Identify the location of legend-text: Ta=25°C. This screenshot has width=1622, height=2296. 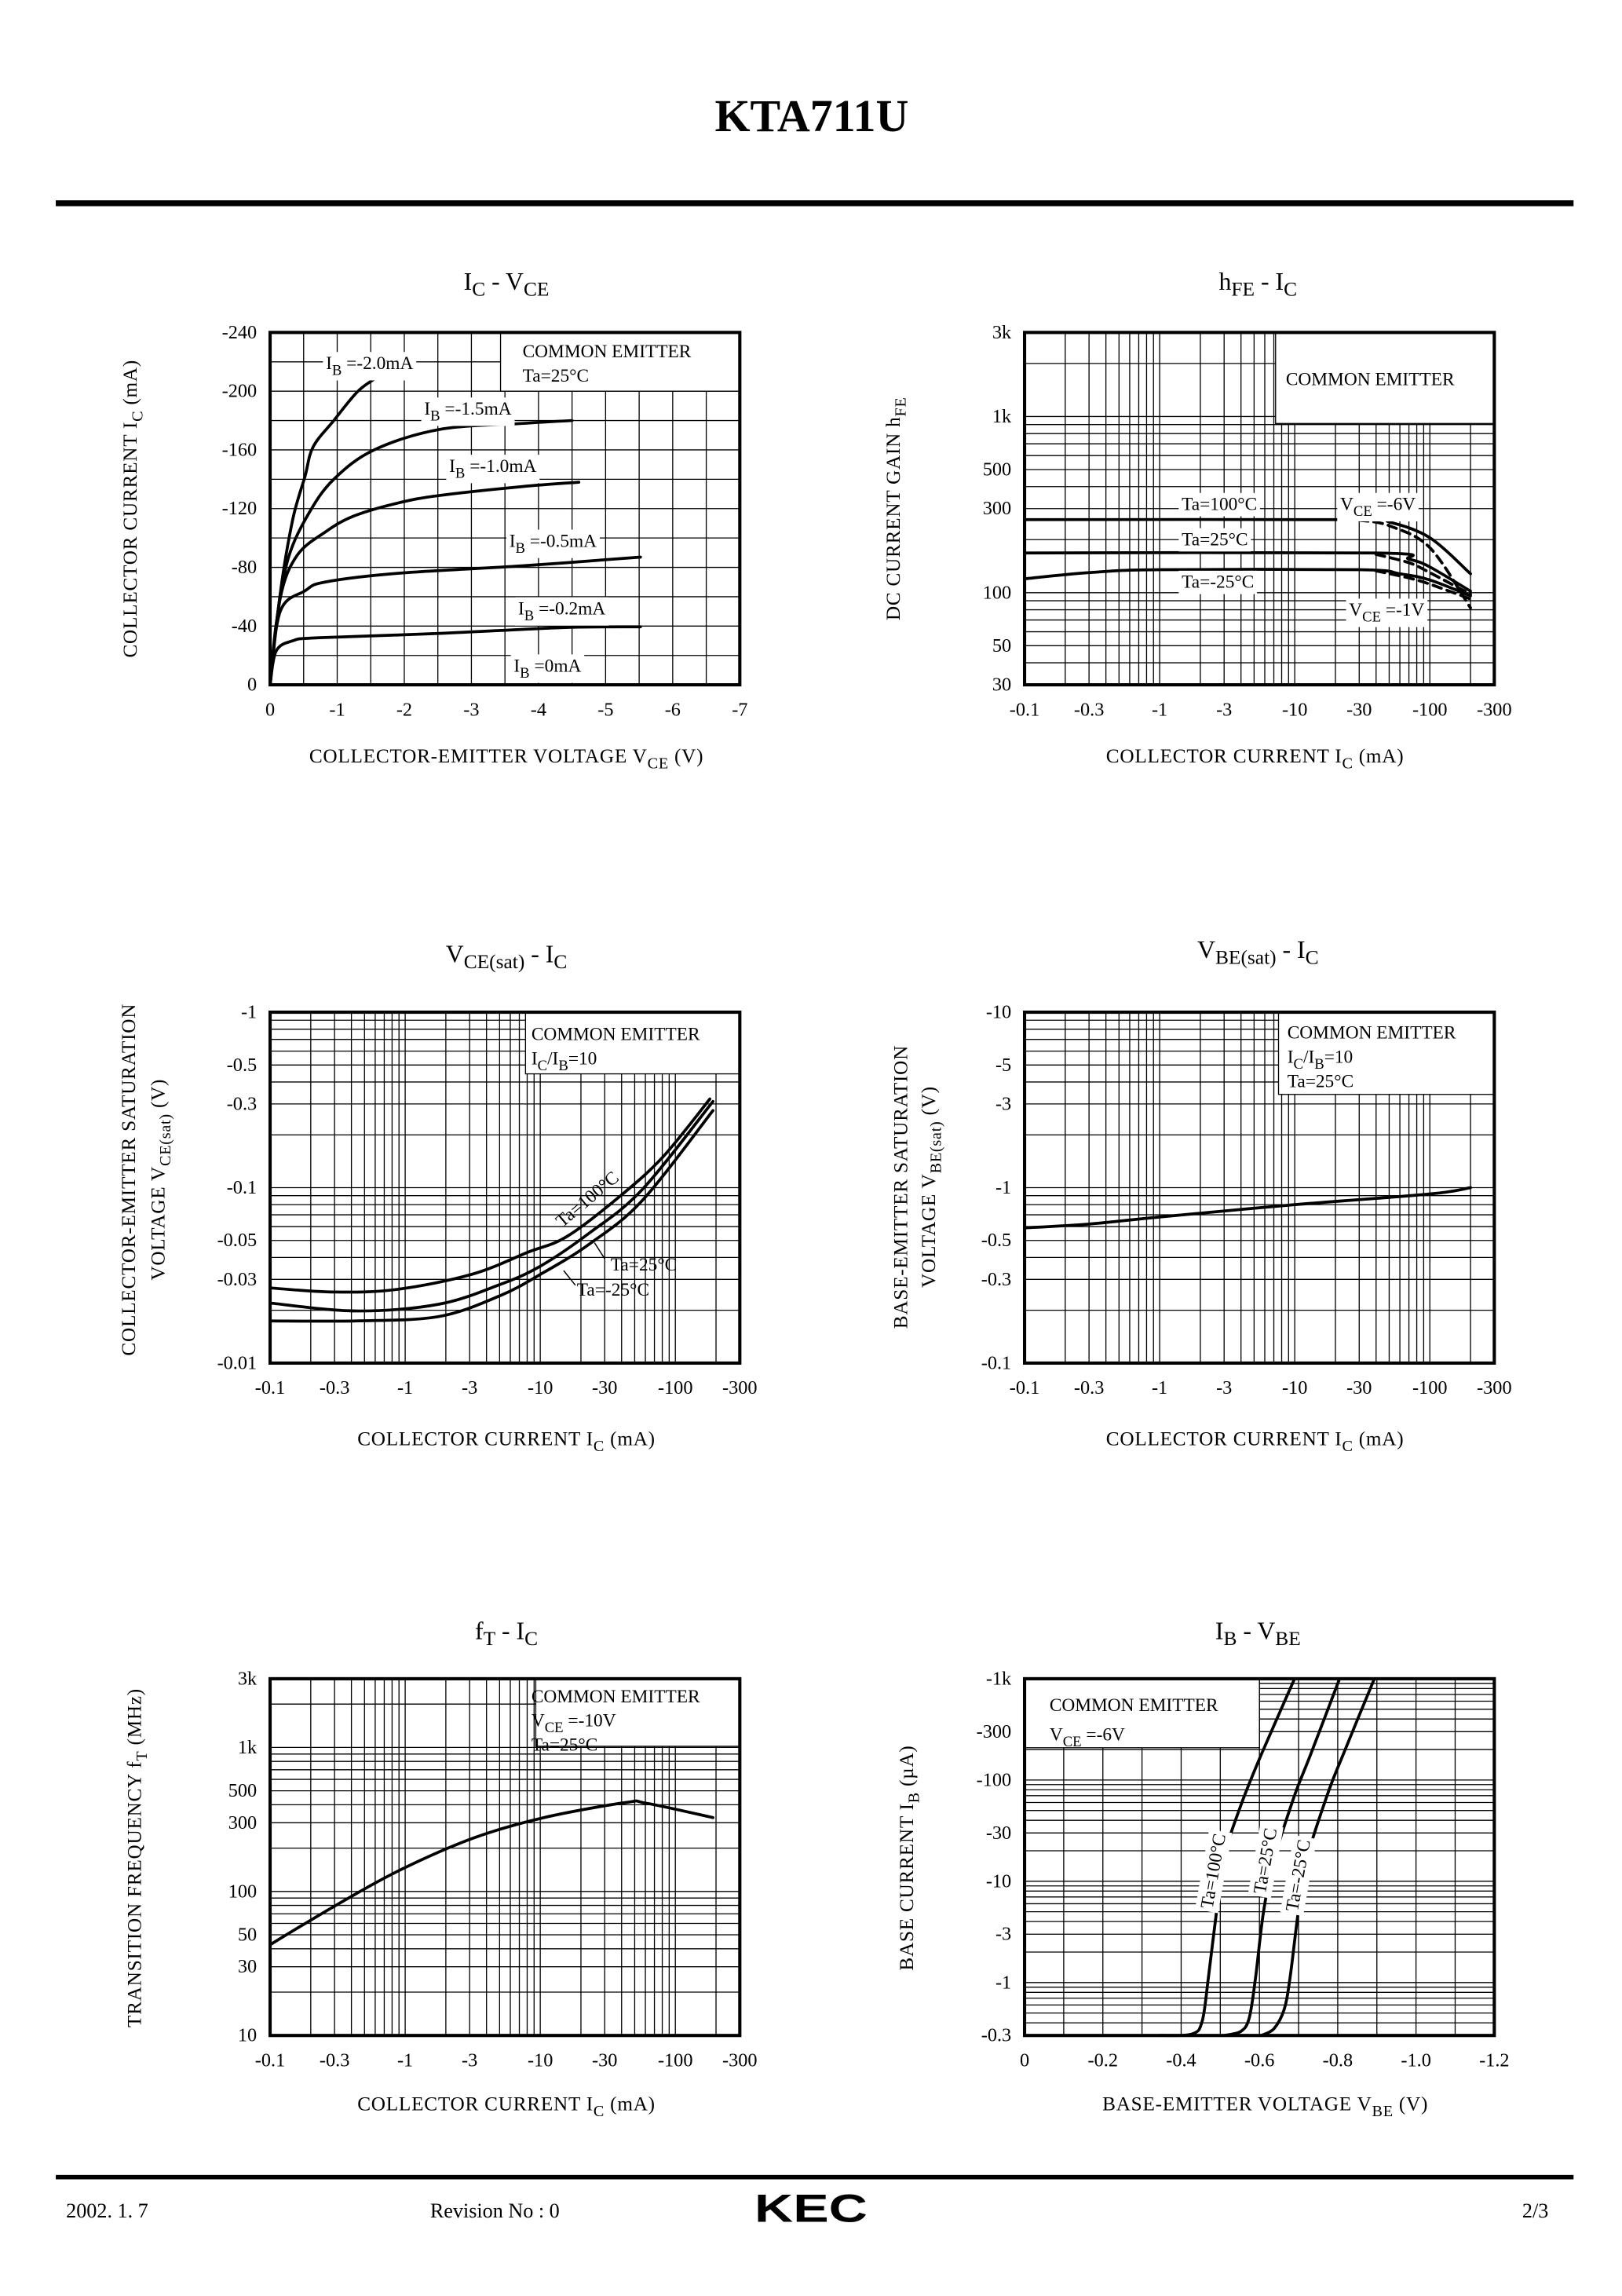
(564, 1746).